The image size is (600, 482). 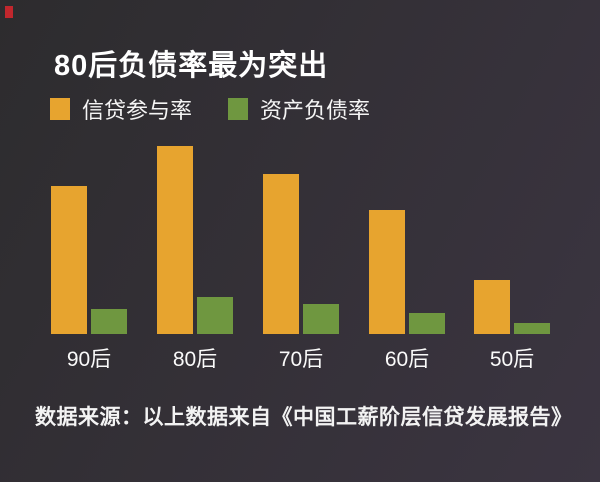 What do you see at coordinates (109, 321) in the screenshot?
I see `bar-asset-debt-ratio-90后` at bounding box center [109, 321].